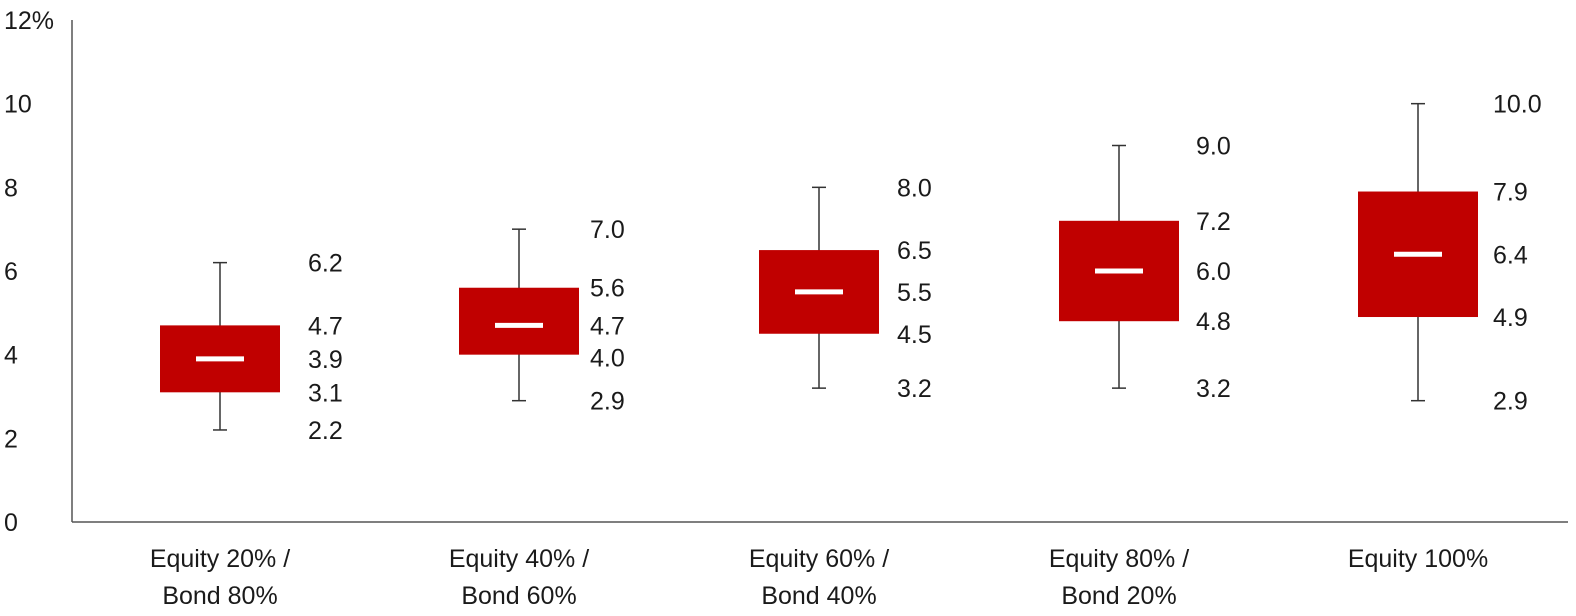 This screenshot has height=616, width=1576. What do you see at coordinates (818, 596) in the screenshot?
I see `category-label-line2: Bond 40%` at bounding box center [818, 596].